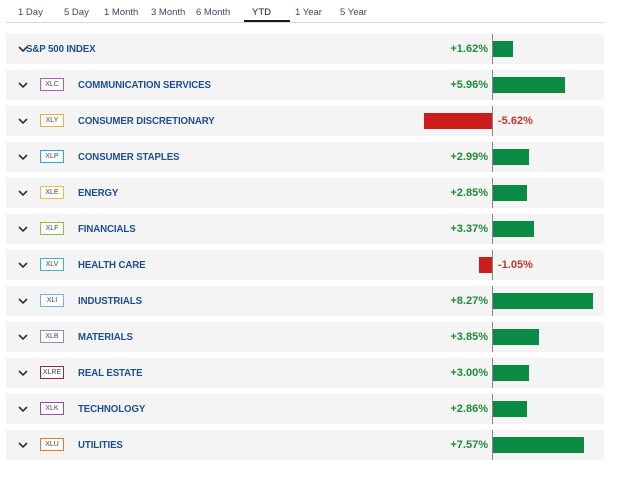  Describe the element at coordinates (76, 12) in the screenshot. I see `tab-5-day: 5 Day` at that location.